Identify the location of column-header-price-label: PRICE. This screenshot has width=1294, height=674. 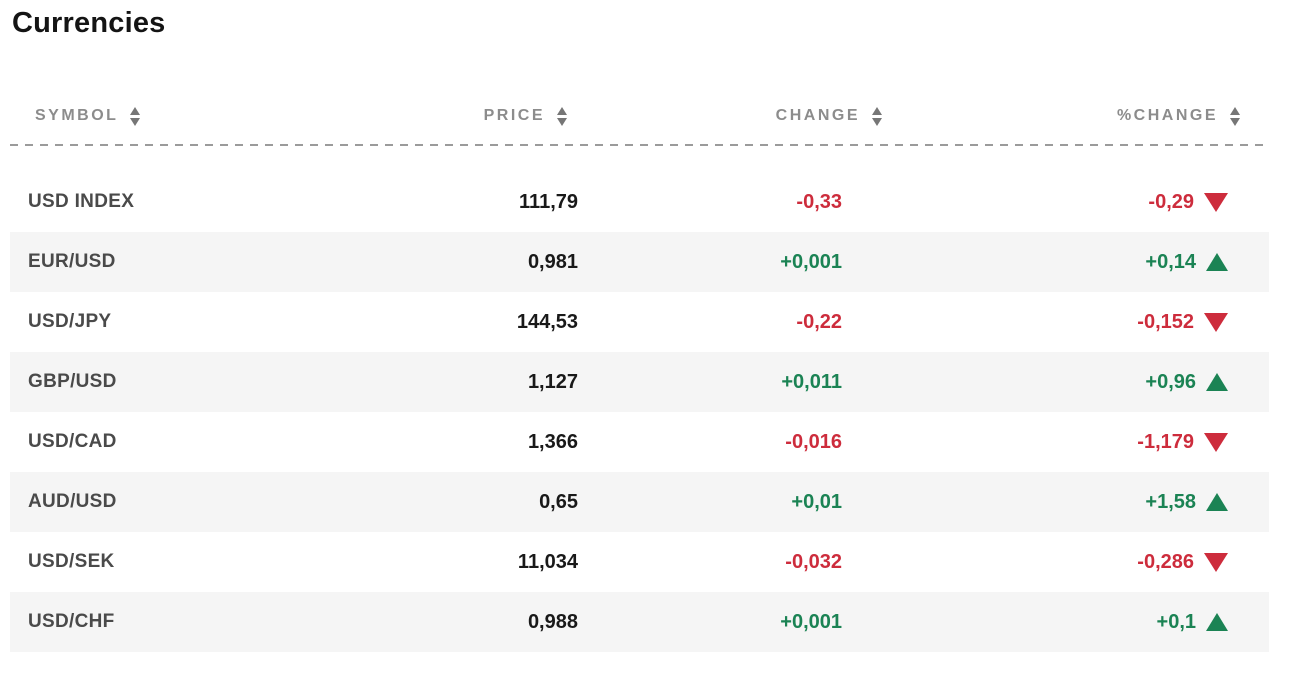
(514, 115).